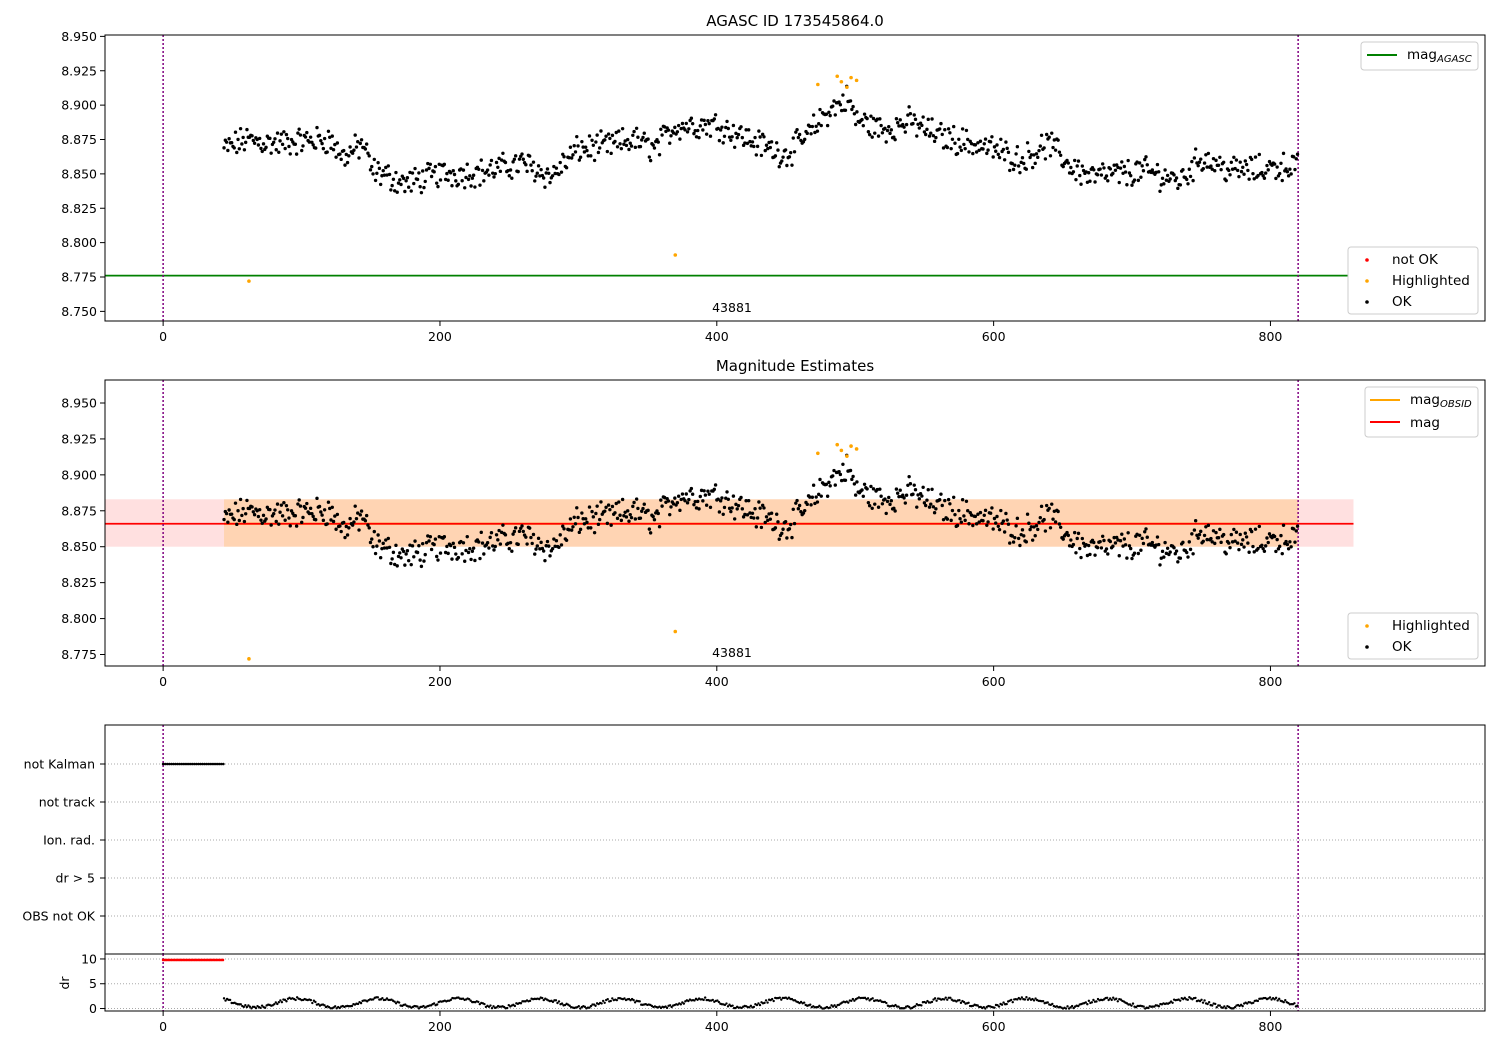 The height and width of the screenshot is (1050, 1500). What do you see at coordinates (994, 681) in the screenshot?
I see `x-tick-label: 600` at bounding box center [994, 681].